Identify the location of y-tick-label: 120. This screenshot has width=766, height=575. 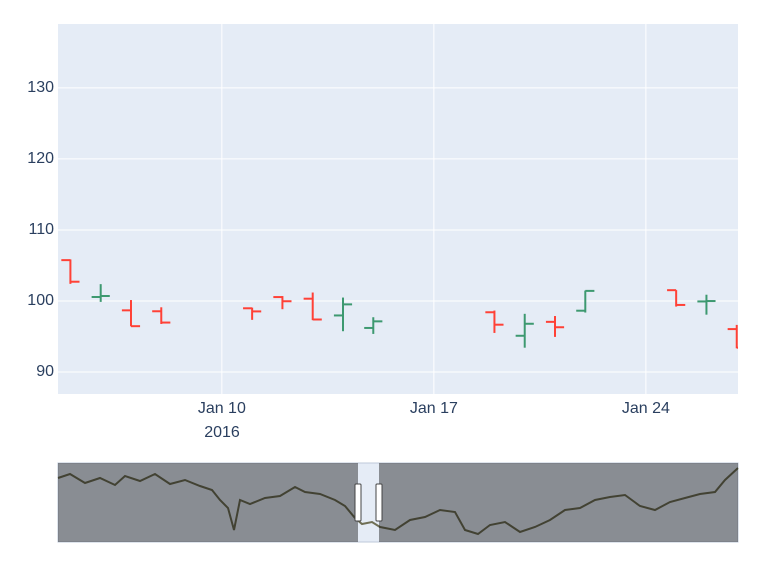
(40, 158).